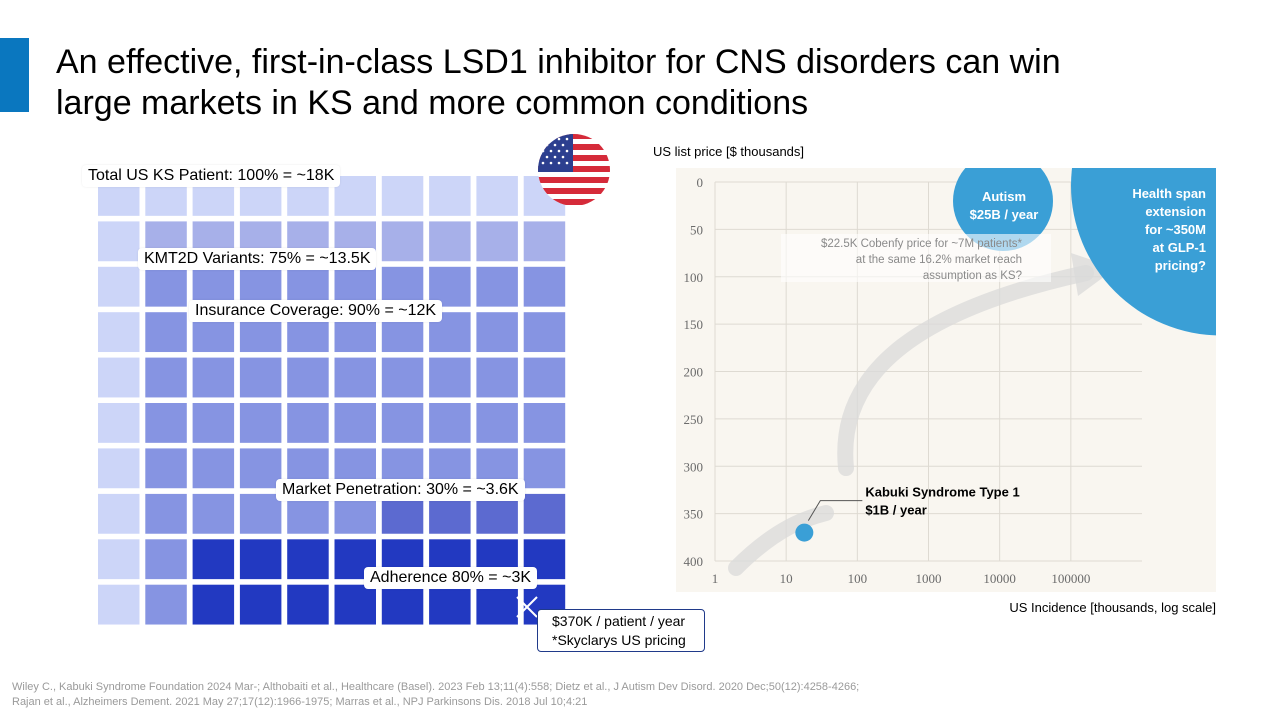  I want to click on x-tick-label: 1, so click(715, 578).